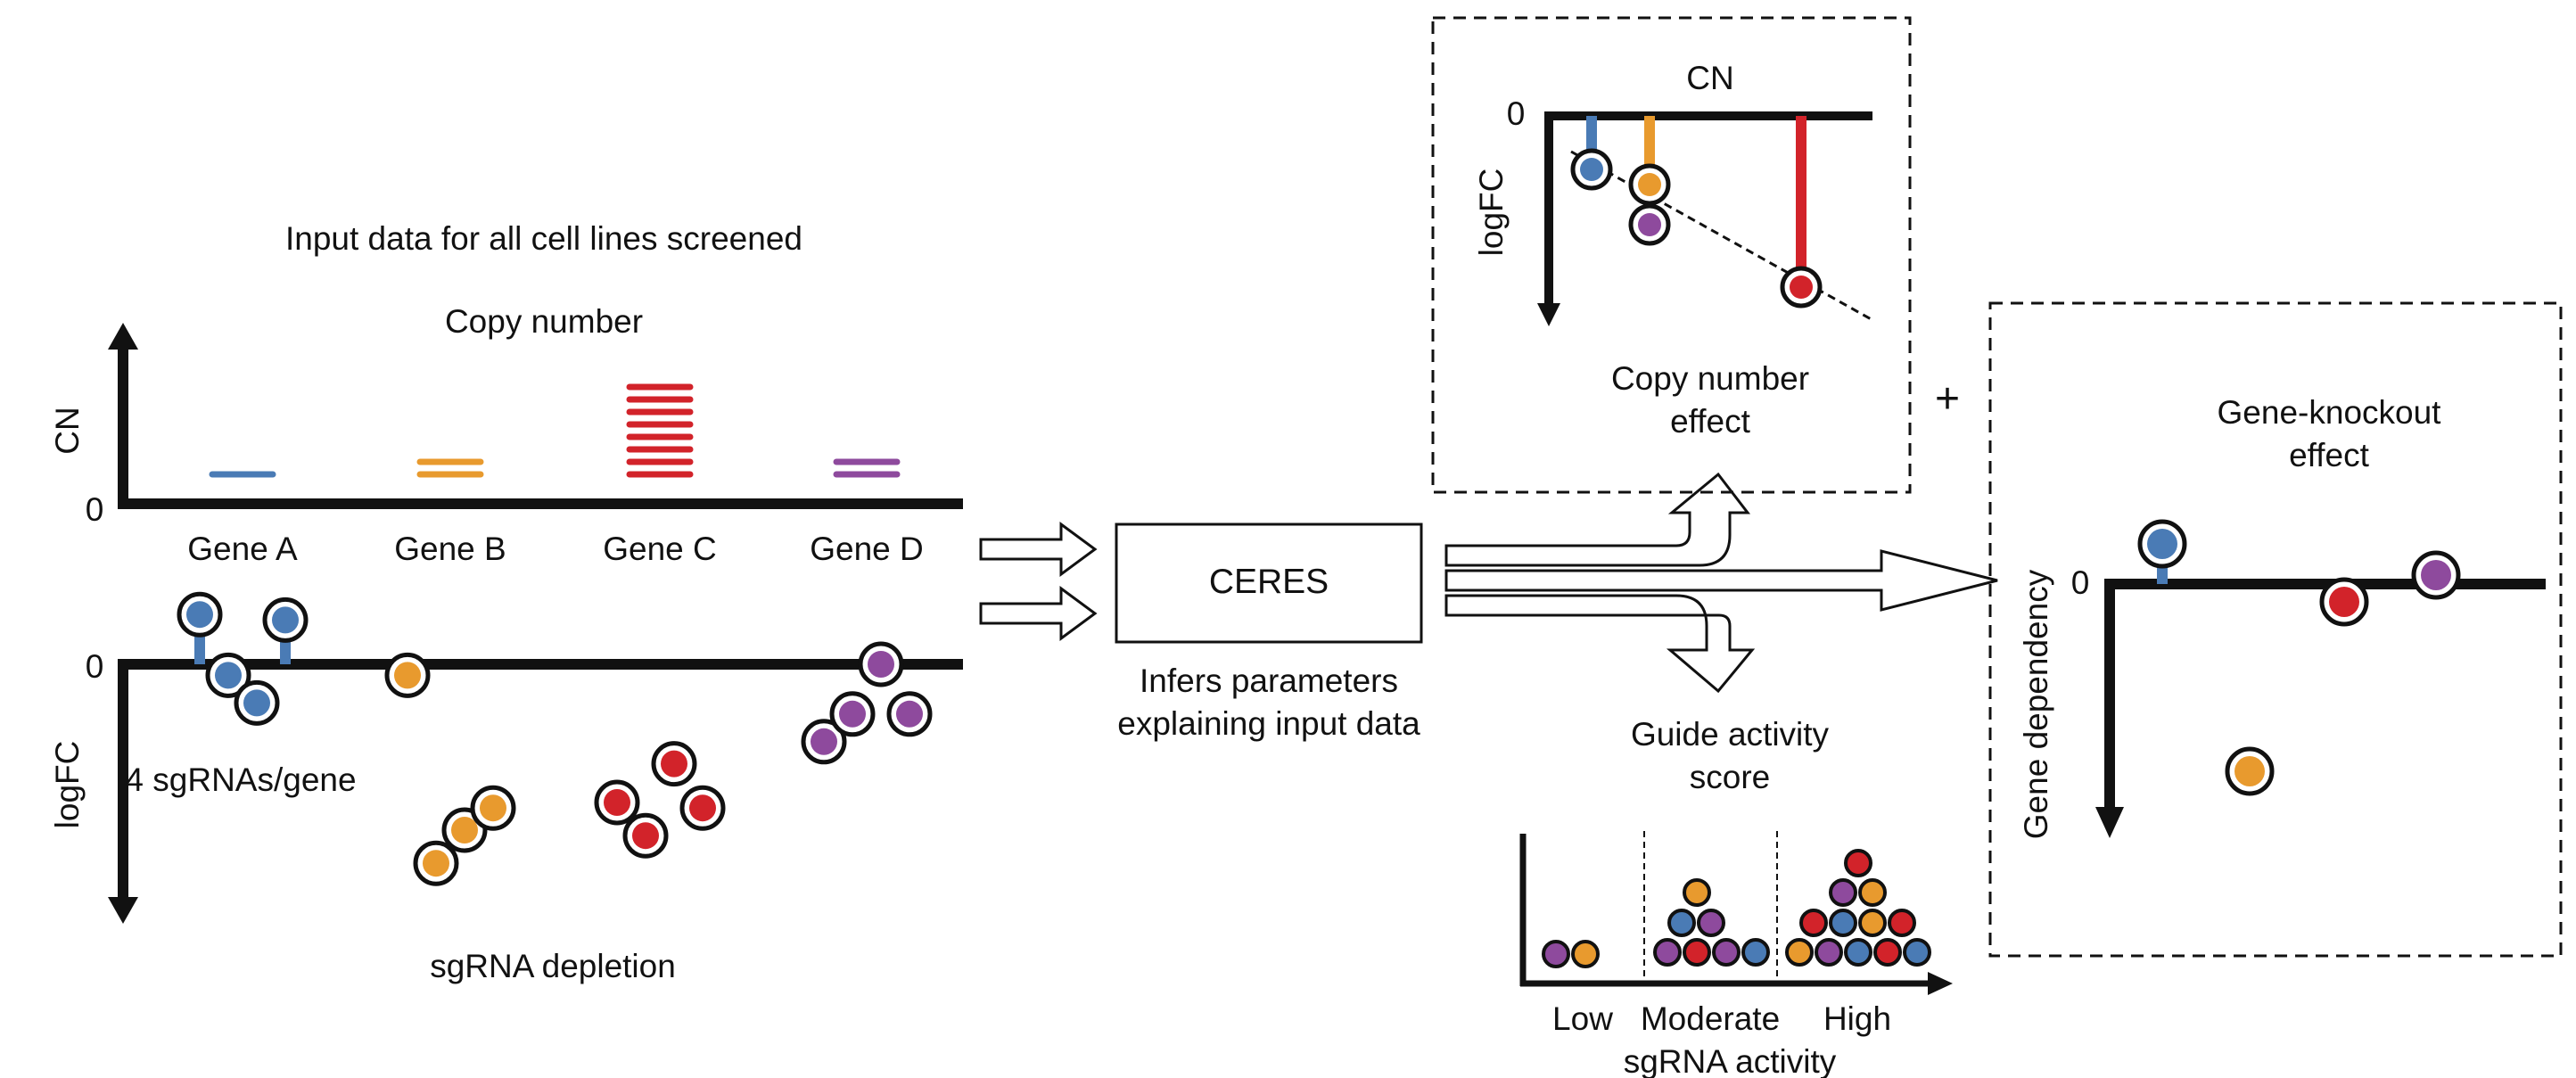  Describe the element at coordinates (555, 738) in the screenshot. I see `sgrna-lollipops` at that location.